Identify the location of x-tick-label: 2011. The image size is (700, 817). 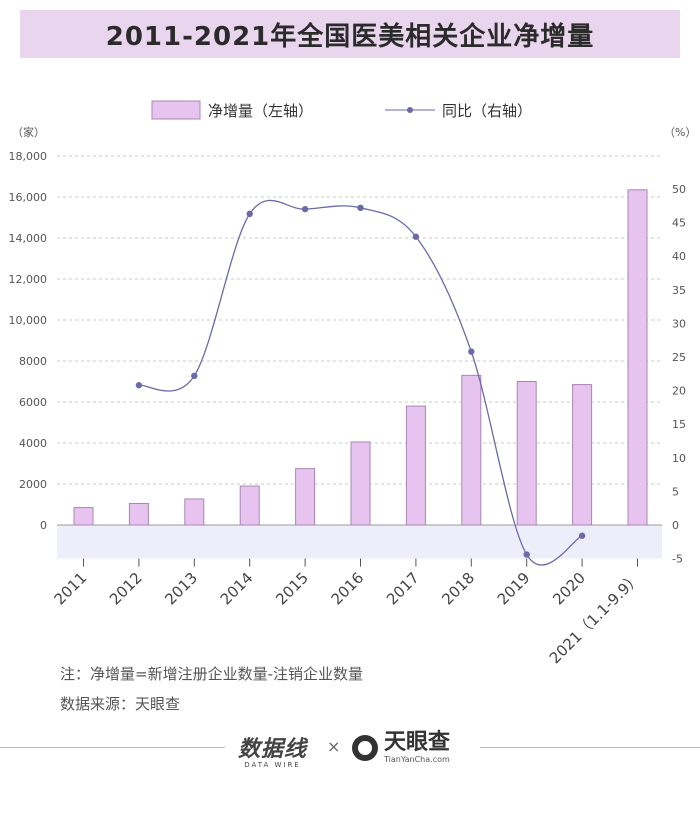
(71, 589).